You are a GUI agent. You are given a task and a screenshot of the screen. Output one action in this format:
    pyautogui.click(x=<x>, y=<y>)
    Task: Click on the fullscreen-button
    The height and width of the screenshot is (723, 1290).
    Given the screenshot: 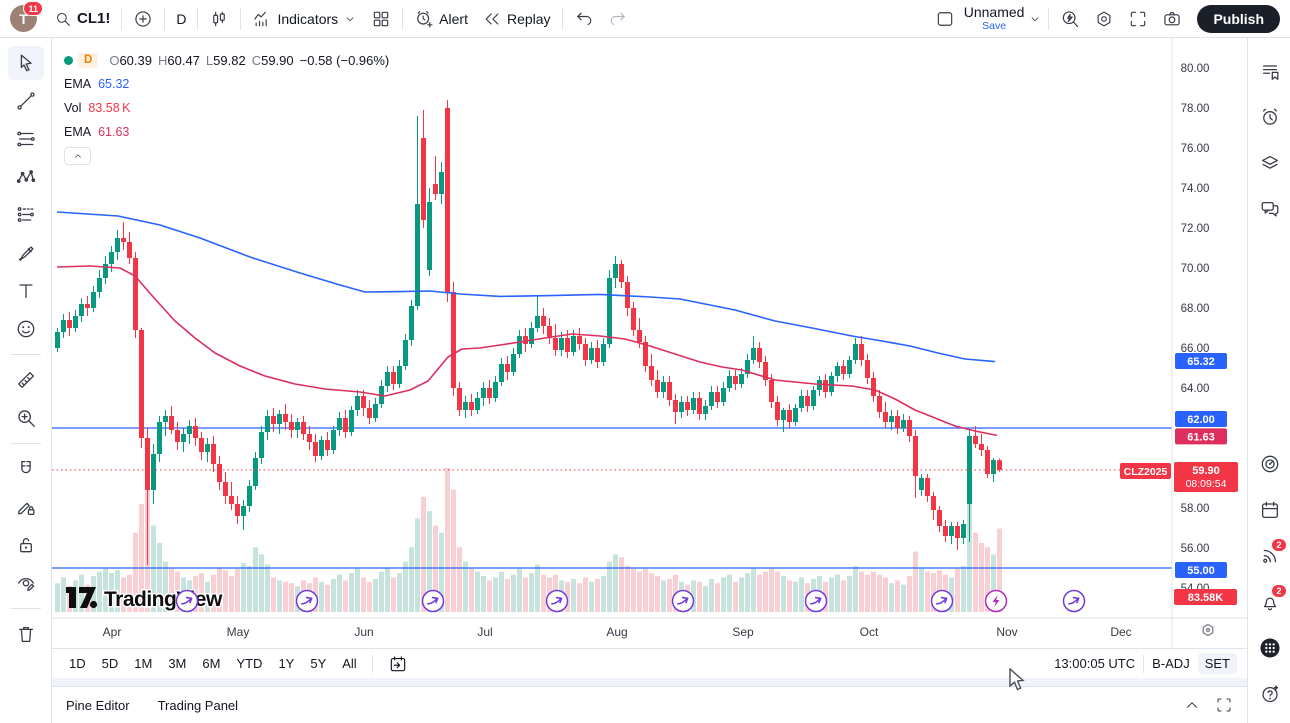 What is the action you would take?
    pyautogui.click(x=1138, y=19)
    